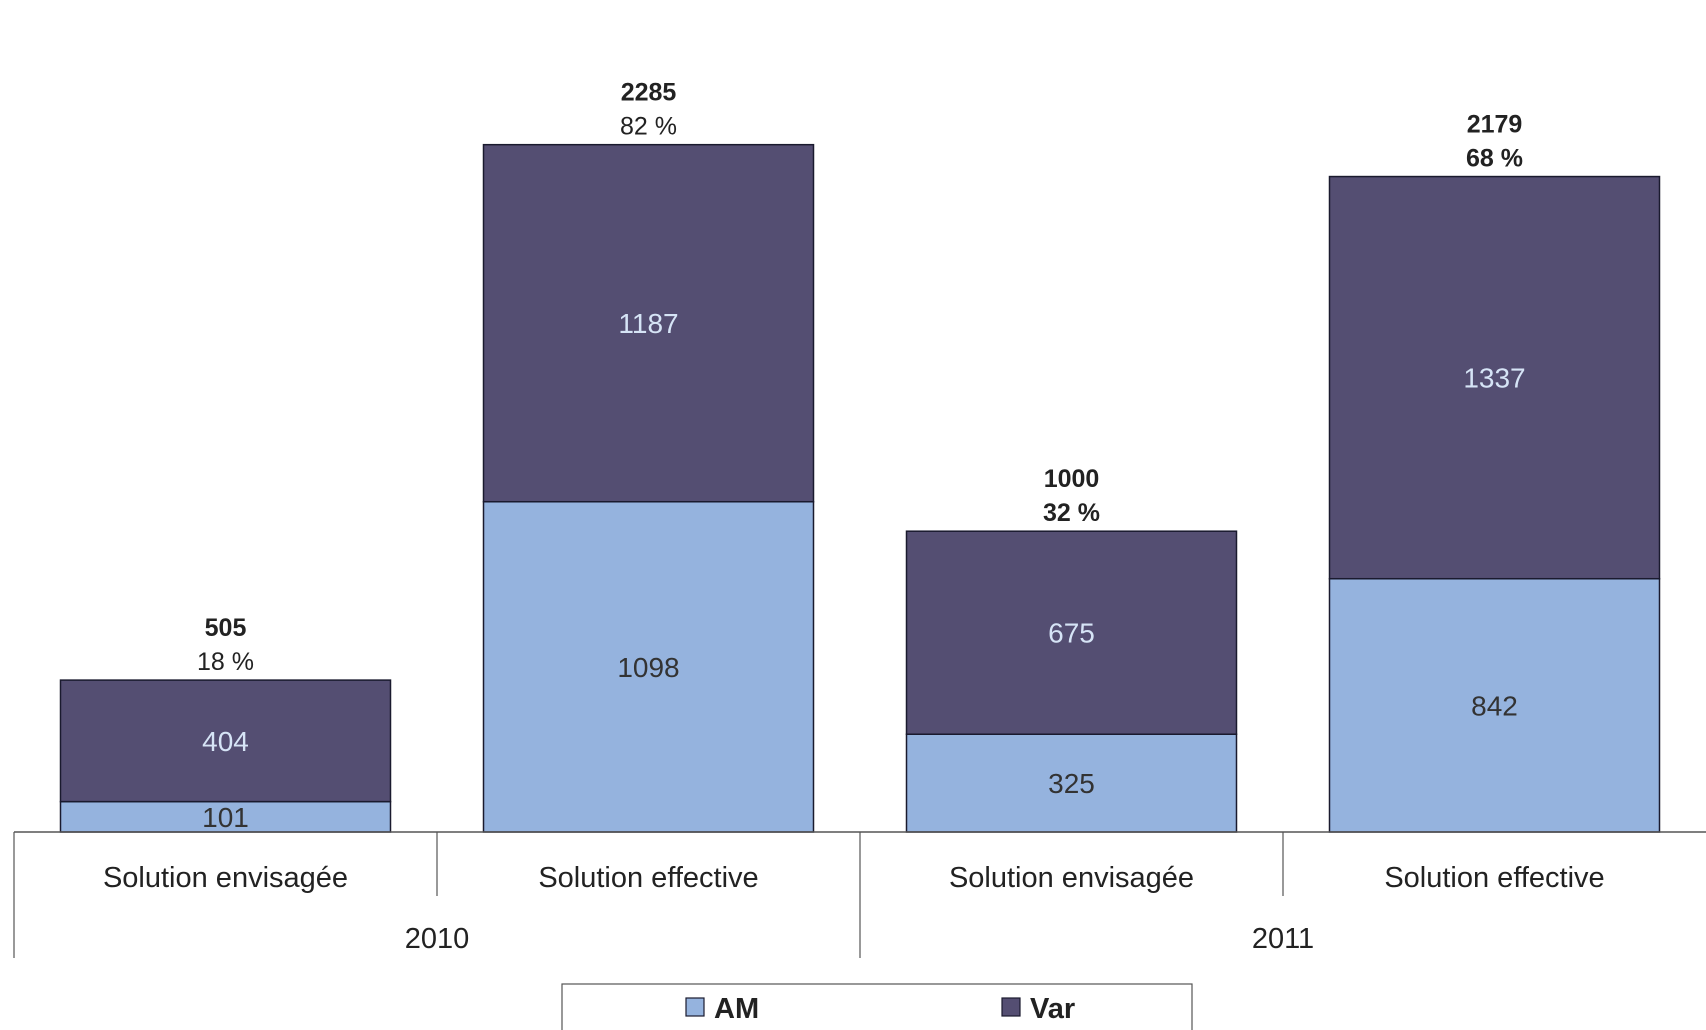 This screenshot has width=1706, height=1030. I want to click on bar-value-label: 325, so click(1071, 783).